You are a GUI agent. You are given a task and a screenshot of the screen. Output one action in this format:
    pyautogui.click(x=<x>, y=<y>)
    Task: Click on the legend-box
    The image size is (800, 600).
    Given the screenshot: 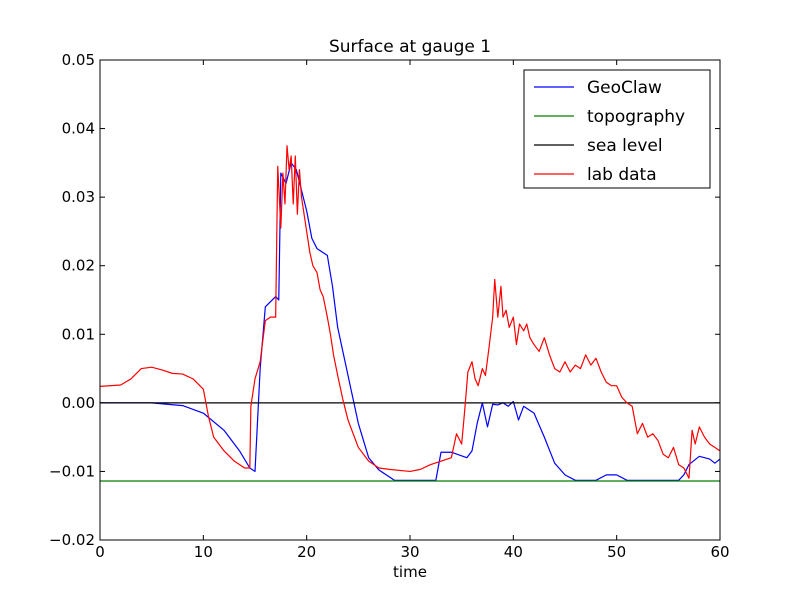 What is the action you would take?
    pyautogui.click(x=617, y=129)
    